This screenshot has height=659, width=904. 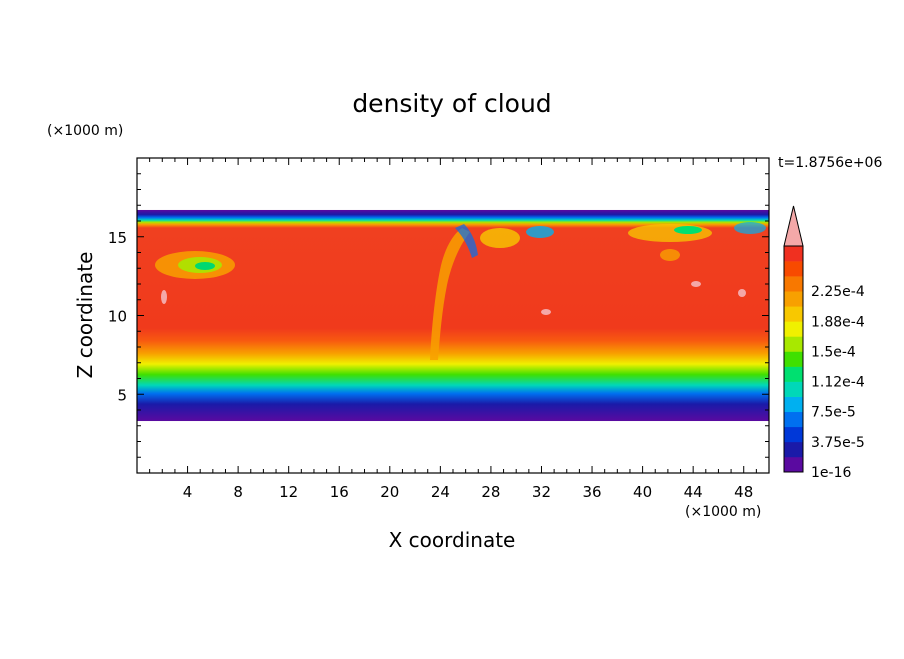 What do you see at coordinates (830, 163) in the screenshot?
I see `time-label: t=1.8756e+06` at bounding box center [830, 163].